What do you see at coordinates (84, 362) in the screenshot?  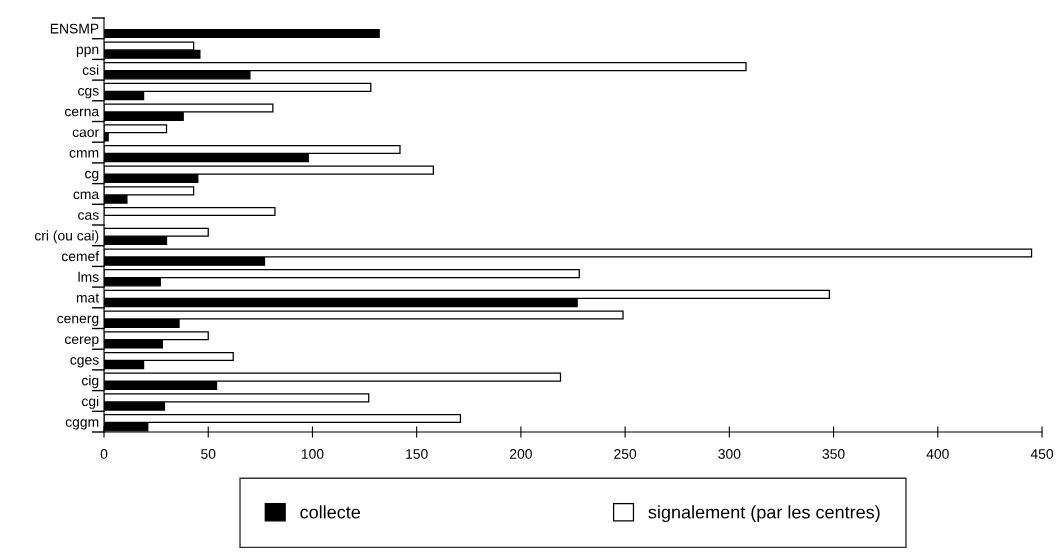 I see `y-tick-label: cges` at bounding box center [84, 362].